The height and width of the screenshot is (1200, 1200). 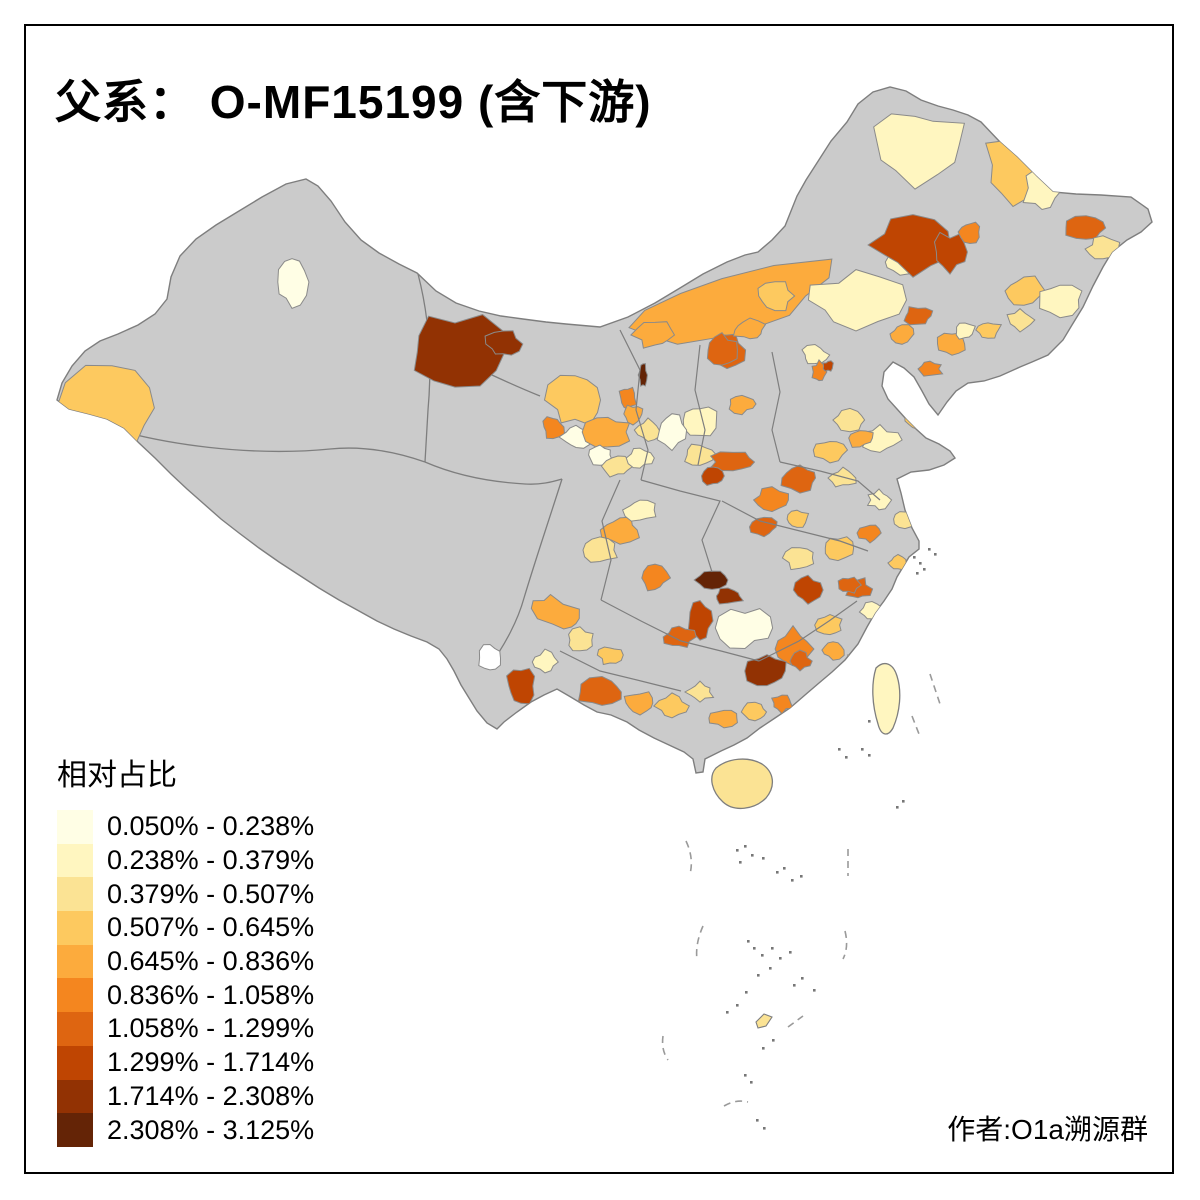 What do you see at coordinates (211, 893) in the screenshot?
I see `legend-range-label: 0.379% - 0.507%` at bounding box center [211, 893].